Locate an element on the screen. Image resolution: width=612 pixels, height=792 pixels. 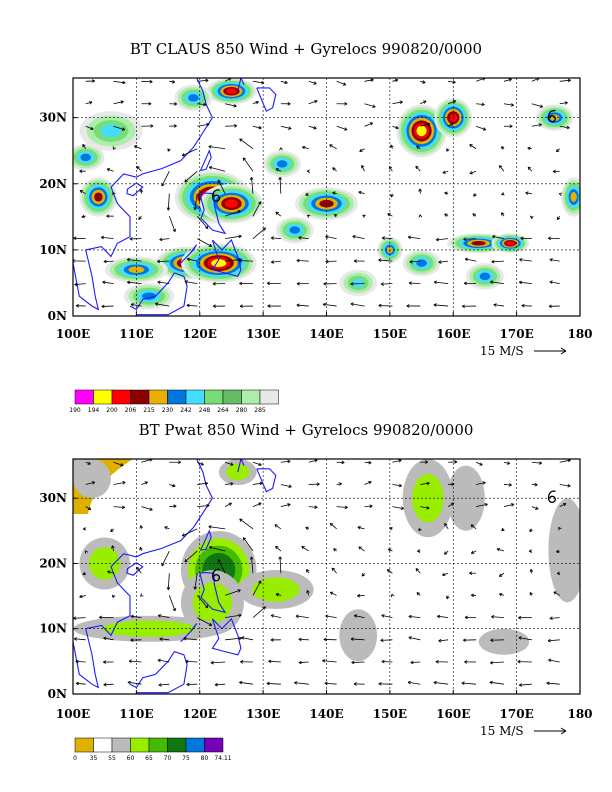
bottom-chart-title: BT Pwat 850 Wind + Gyrelocs 990820/0000 is located at coordinates (306, 430).